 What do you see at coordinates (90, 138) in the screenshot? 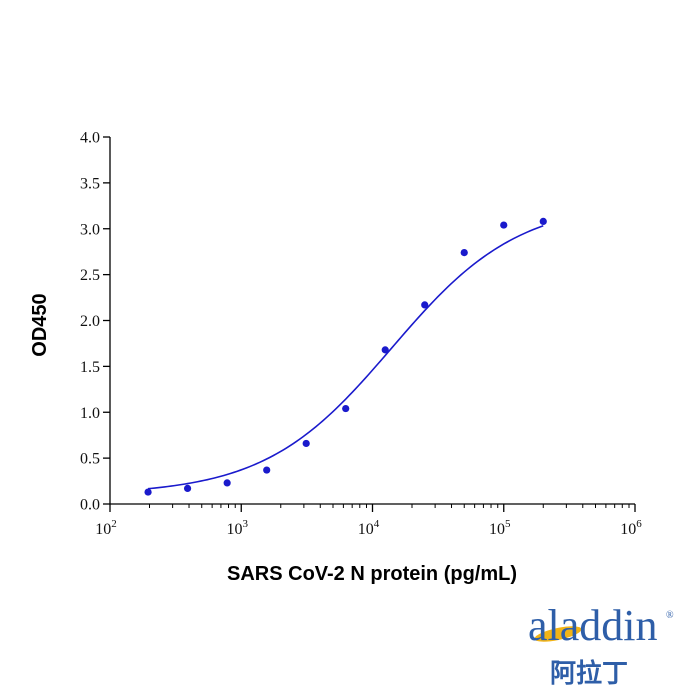
I see `y-tick-label: 4.0` at bounding box center [90, 138].